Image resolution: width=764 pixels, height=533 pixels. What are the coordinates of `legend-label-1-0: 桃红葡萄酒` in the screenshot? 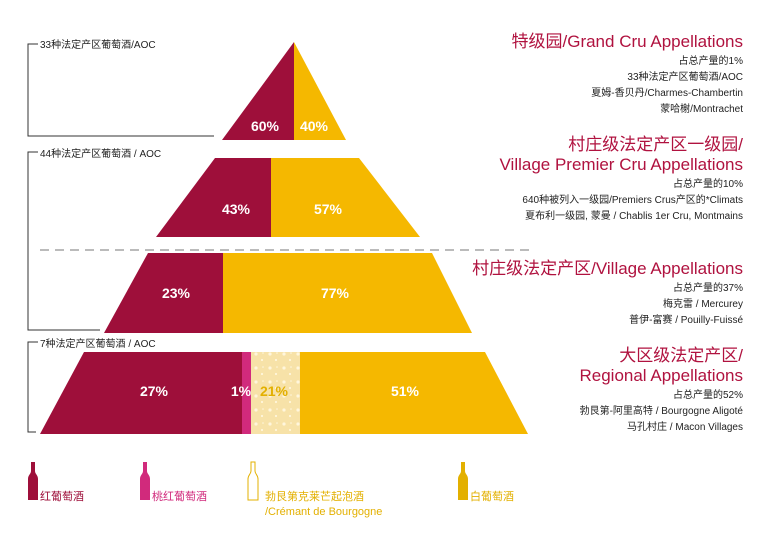 It's located at (179, 496).